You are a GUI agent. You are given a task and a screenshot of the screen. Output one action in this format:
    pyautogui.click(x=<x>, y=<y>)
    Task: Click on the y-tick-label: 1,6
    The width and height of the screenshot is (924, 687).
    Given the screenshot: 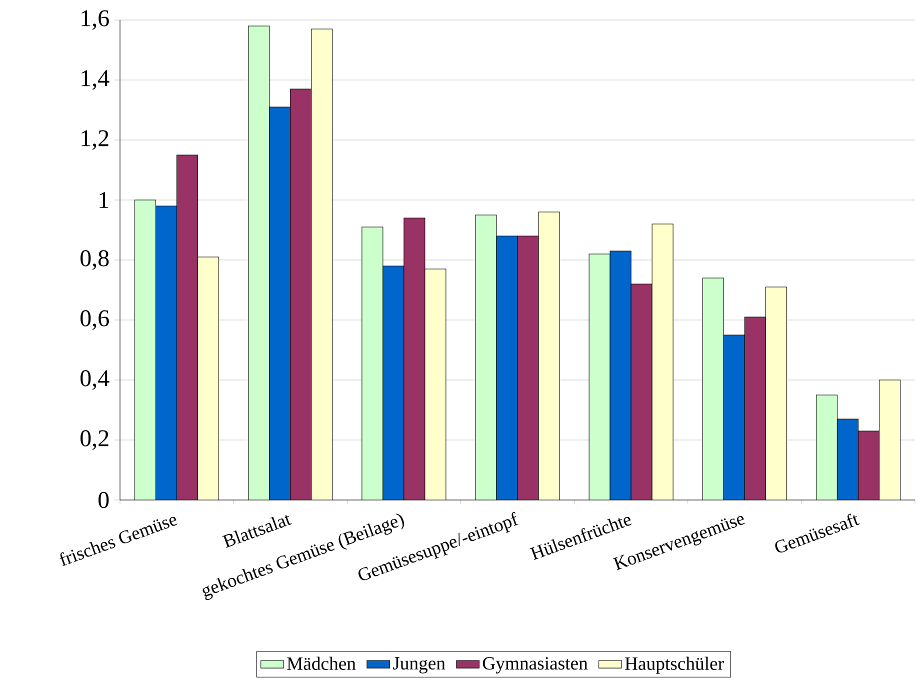 What is the action you would take?
    pyautogui.click(x=95, y=20)
    